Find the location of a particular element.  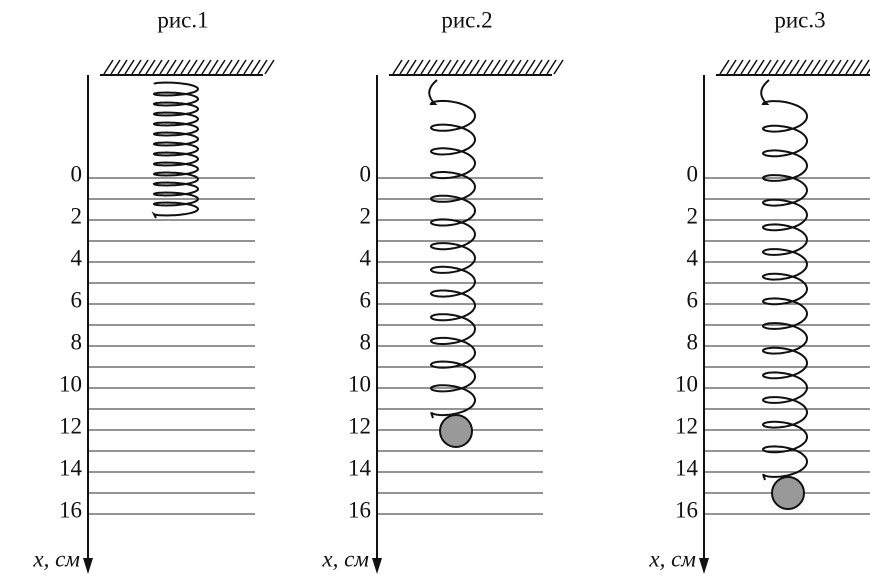

panel-title: рис.1 is located at coordinates (182, 19).